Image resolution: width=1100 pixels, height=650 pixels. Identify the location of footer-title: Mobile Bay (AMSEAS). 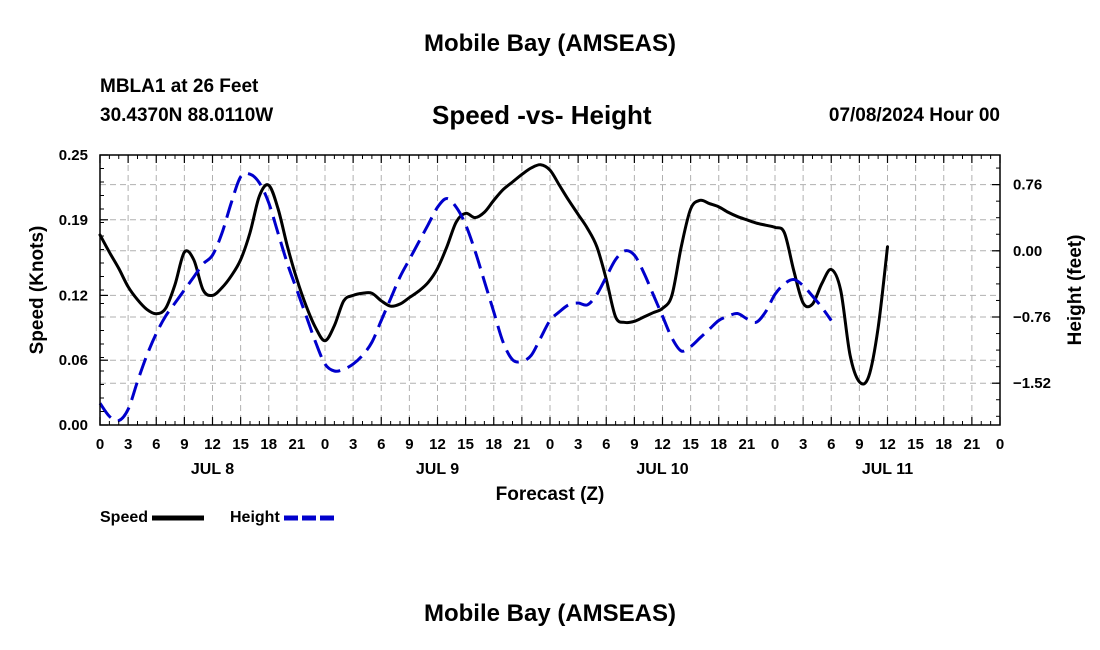
(550, 613).